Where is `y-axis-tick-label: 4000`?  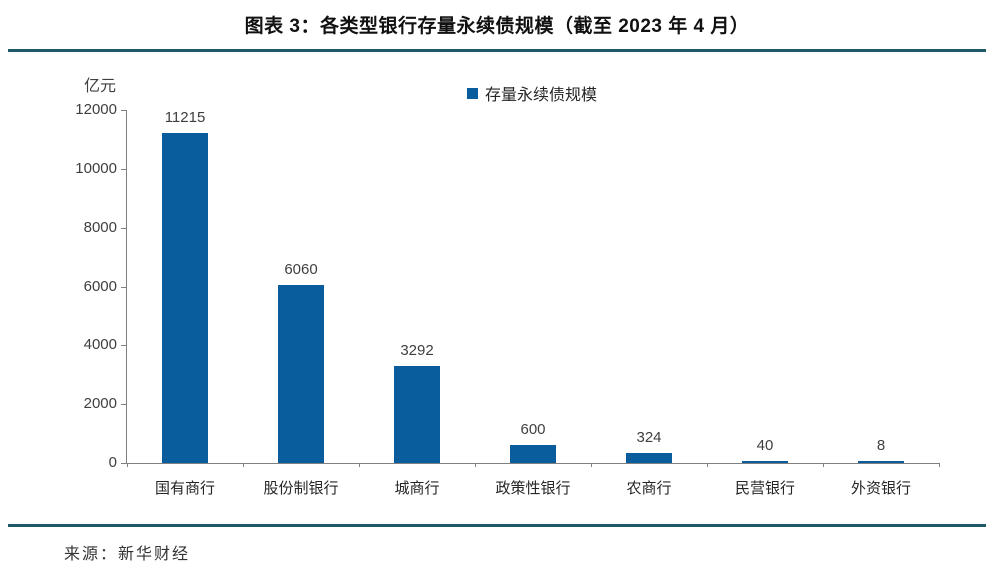 y-axis-tick-label: 4000 is located at coordinates (100, 345).